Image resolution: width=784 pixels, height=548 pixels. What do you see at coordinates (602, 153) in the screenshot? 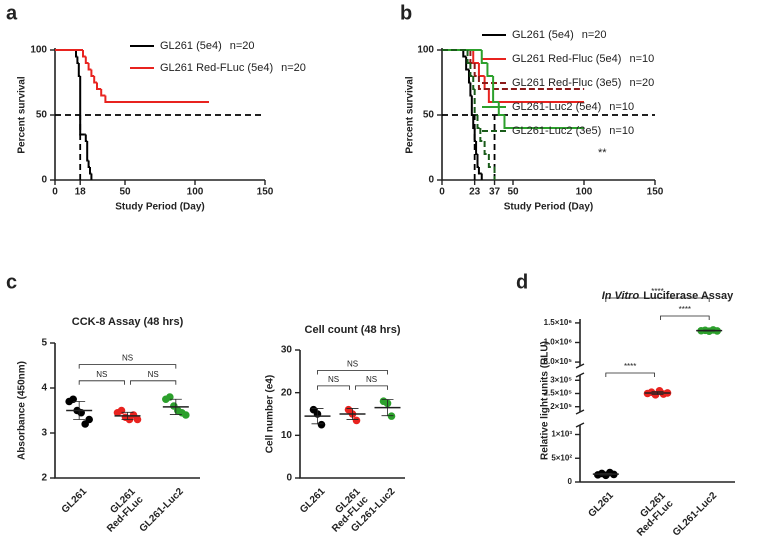
I see `annotation: **` at bounding box center [602, 153].